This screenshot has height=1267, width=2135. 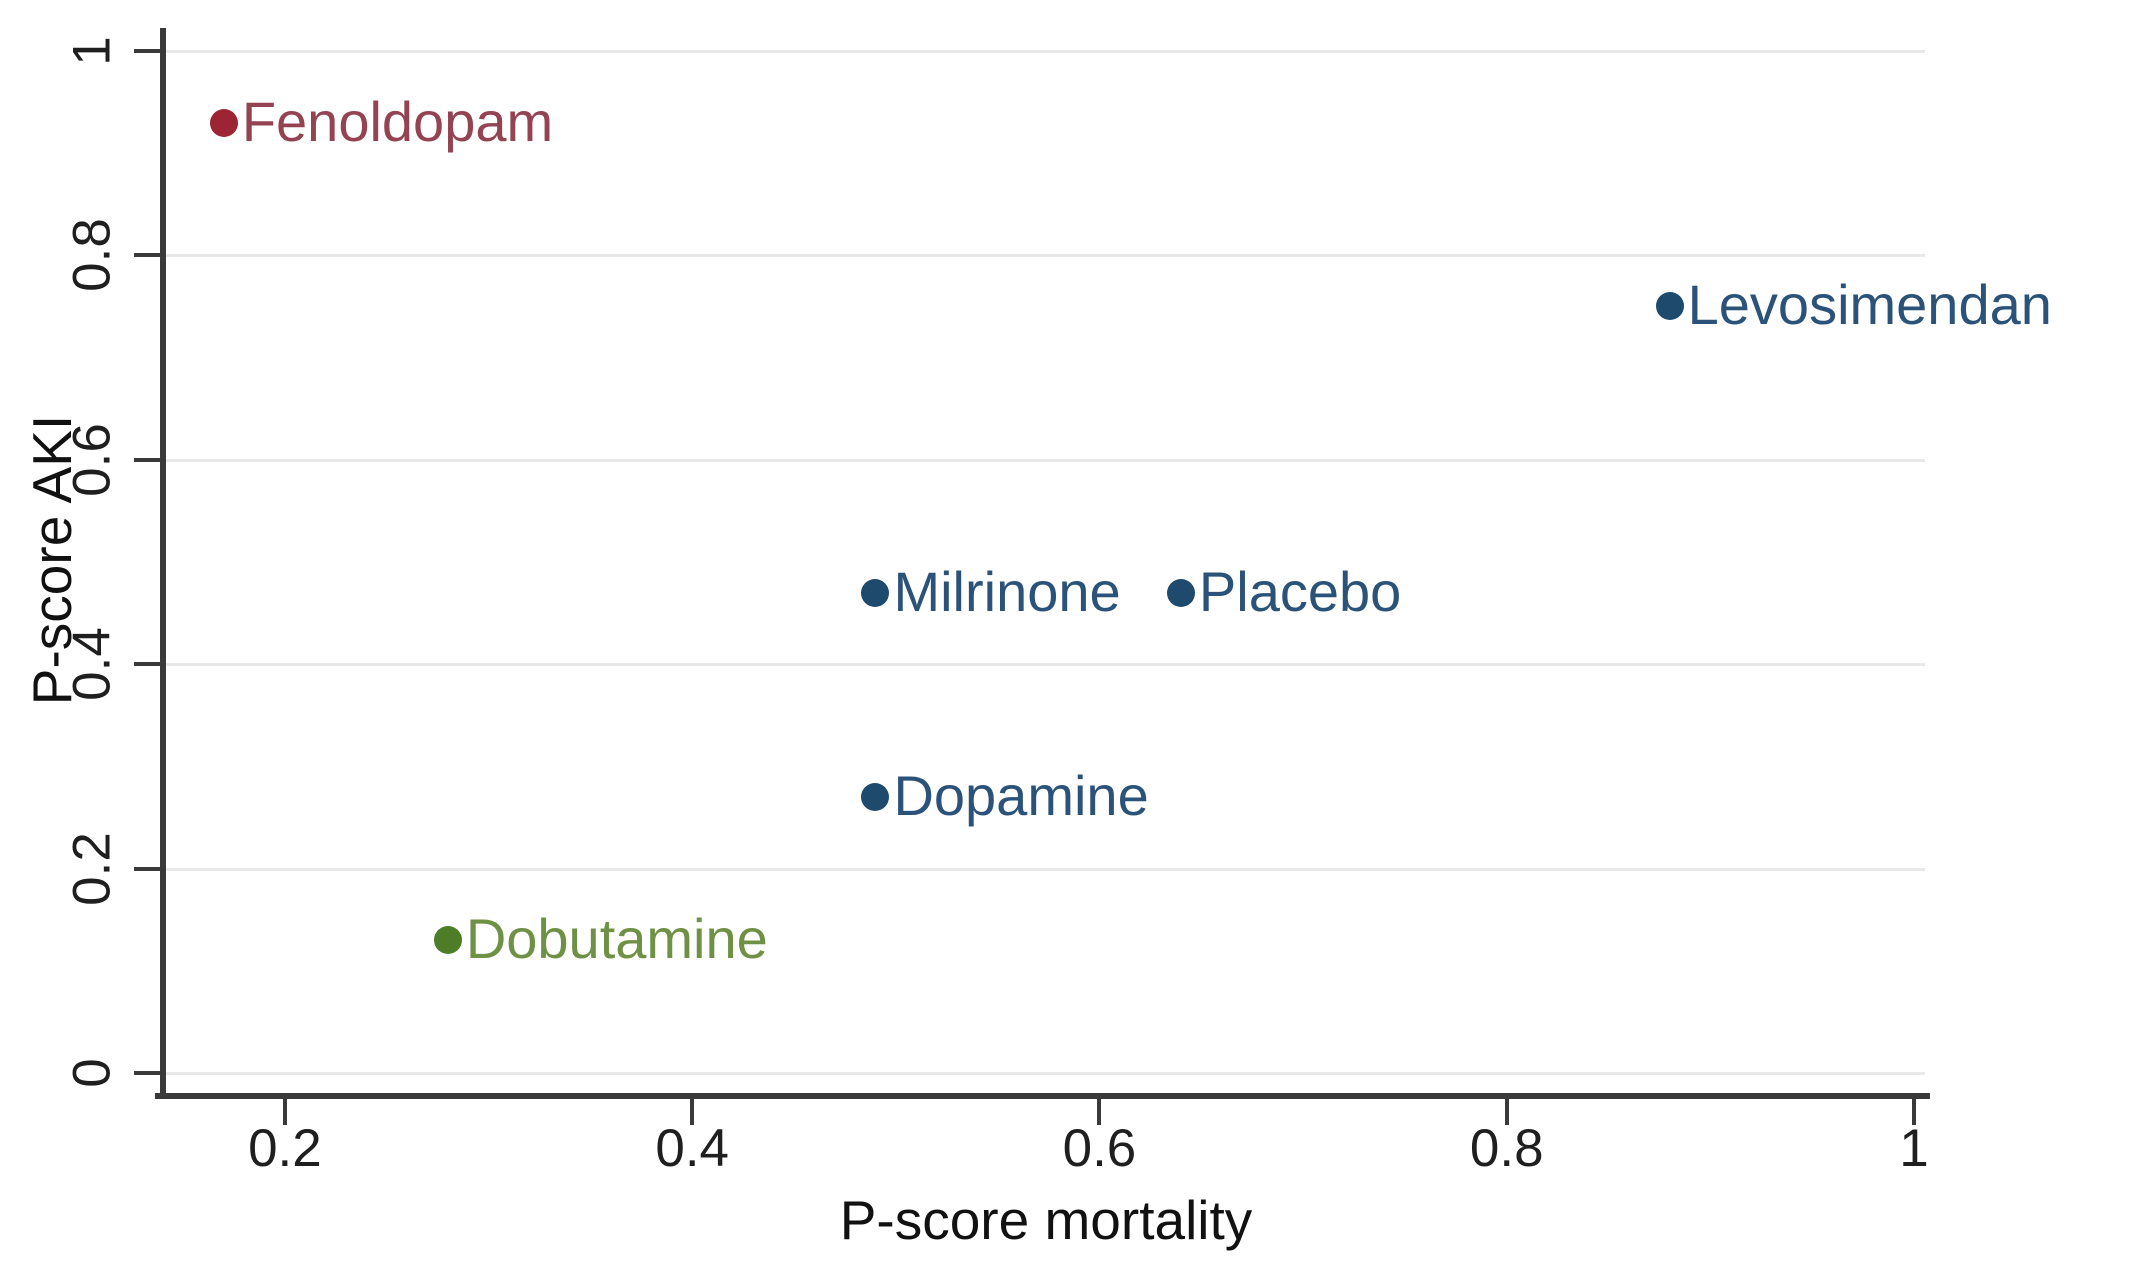 What do you see at coordinates (1099, 1148) in the screenshot?
I see `x-tick-label: 0.6` at bounding box center [1099, 1148].